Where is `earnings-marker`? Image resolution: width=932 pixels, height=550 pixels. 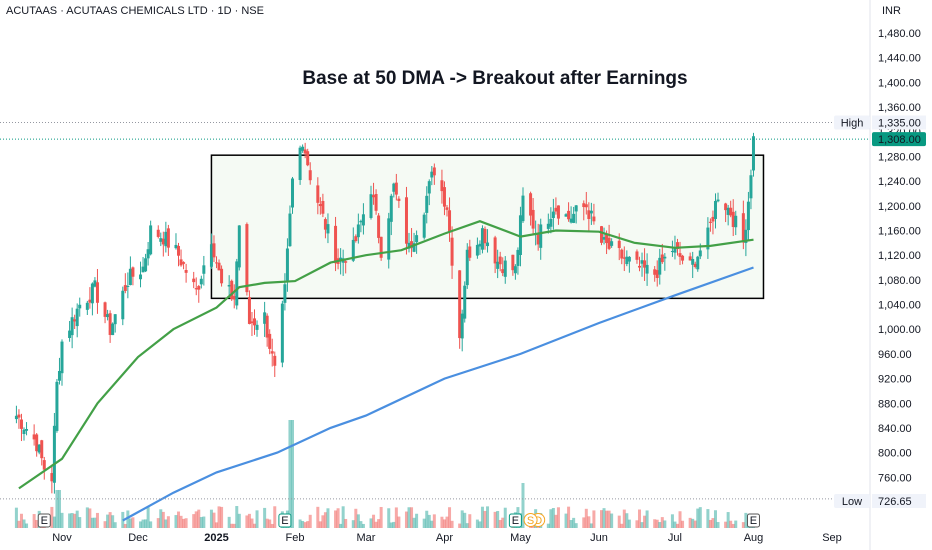
earnings-marker is located at coordinates (285, 520).